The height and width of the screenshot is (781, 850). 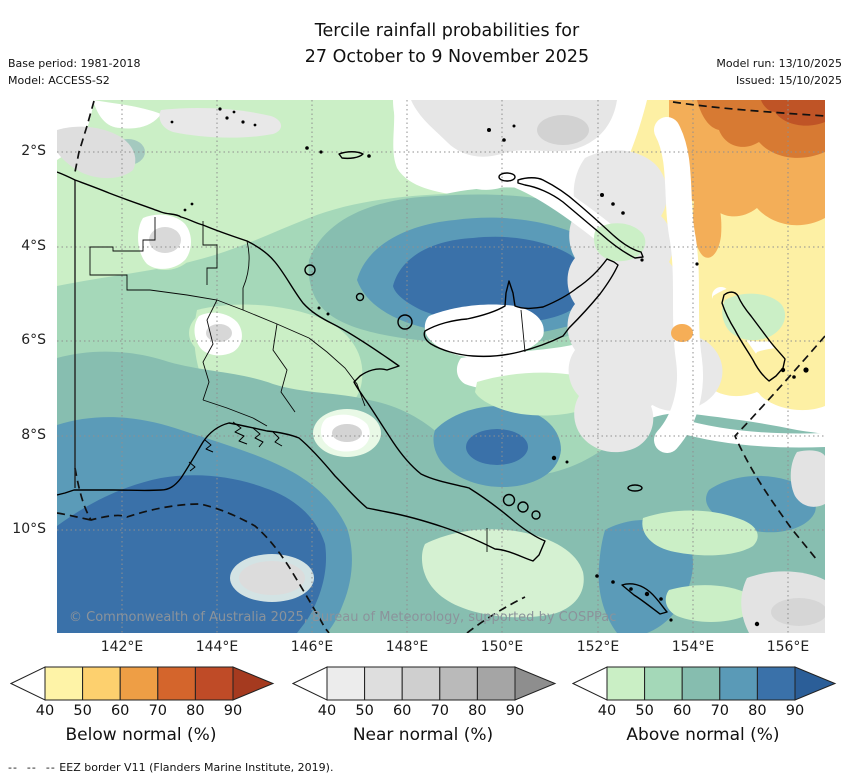 What do you see at coordinates (74, 72) in the screenshot?
I see `meta-left: Base period: 1981-2018 Model: ACCESS-S2` at bounding box center [74, 72].